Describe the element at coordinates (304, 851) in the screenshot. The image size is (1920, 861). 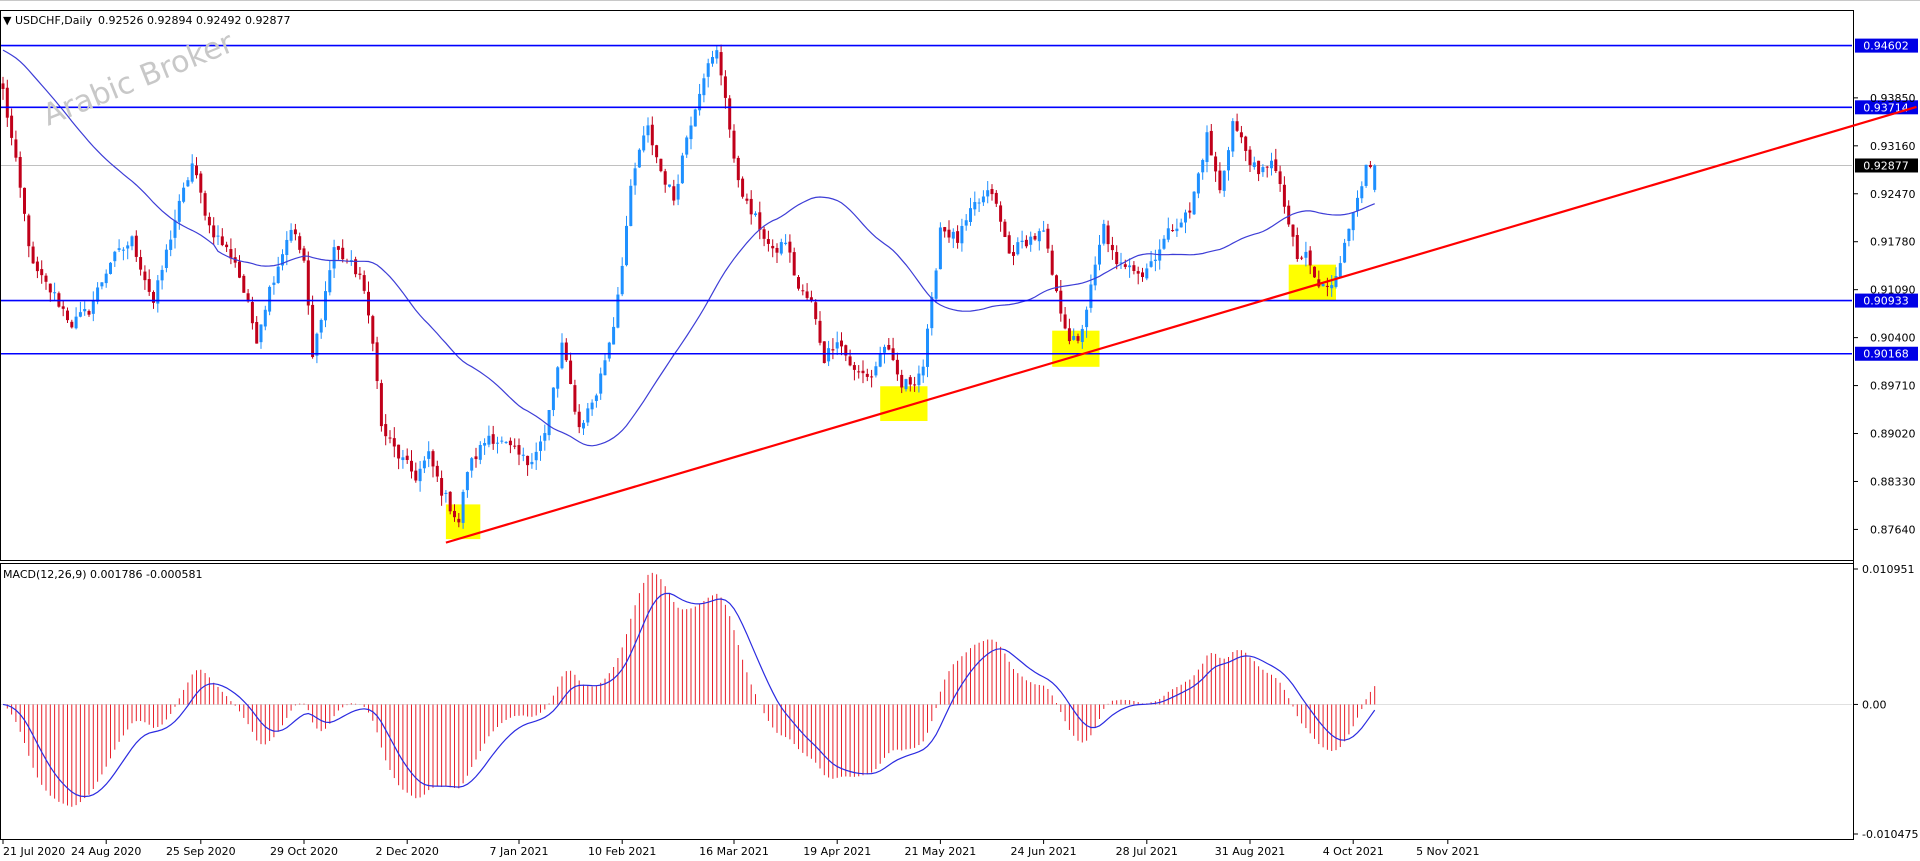
I see `date-tick-label: 29 Oct 2020` at that location.